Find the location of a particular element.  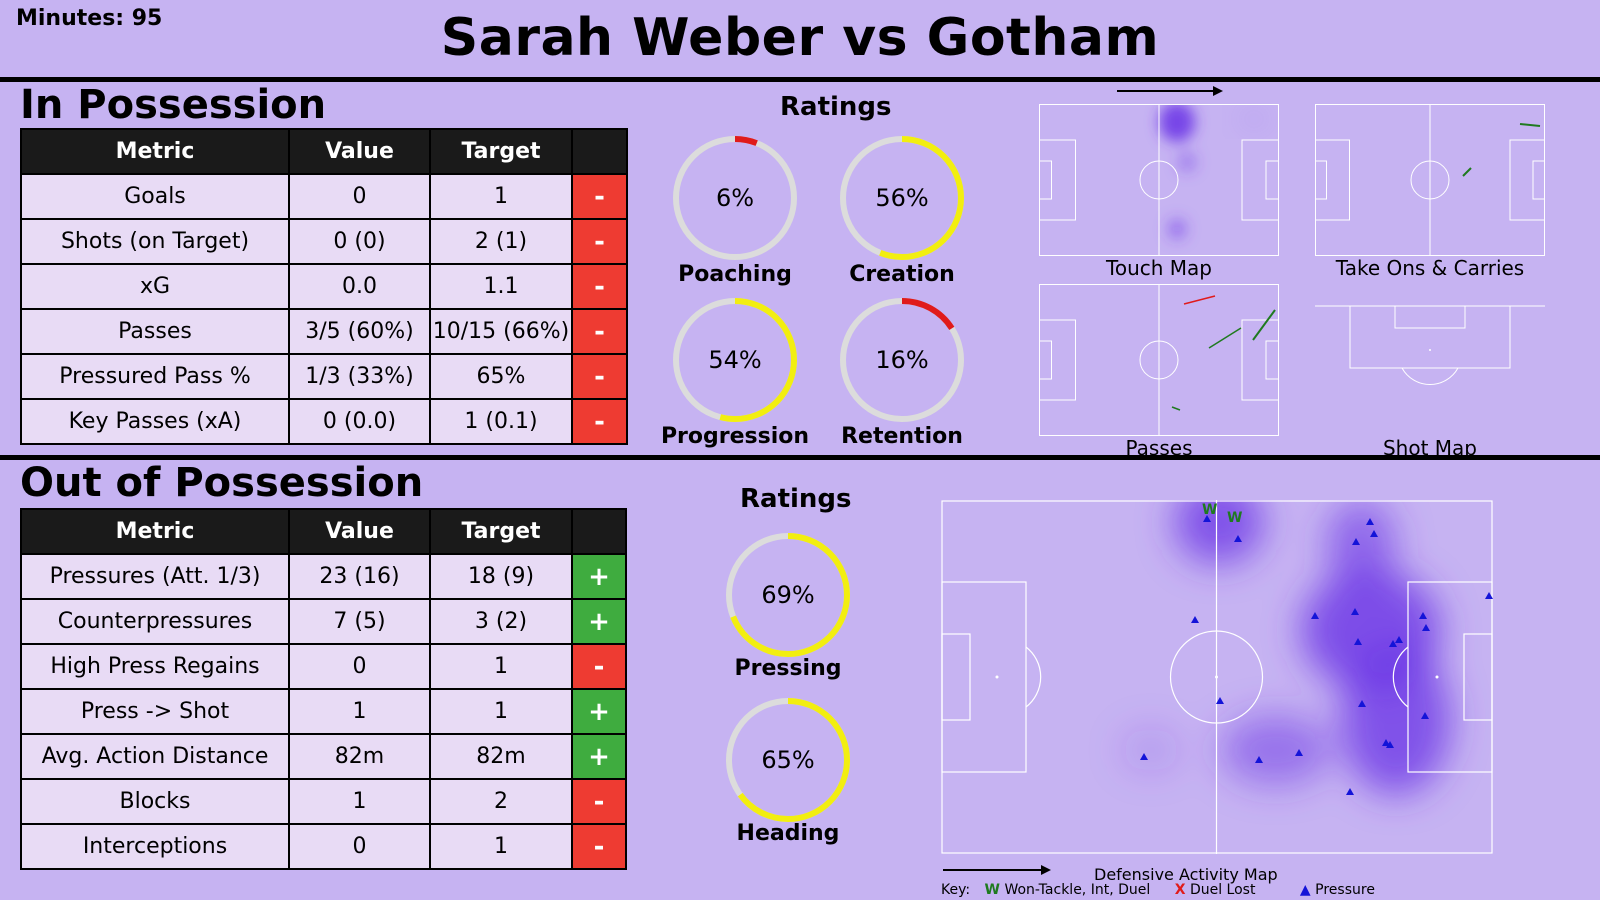

metric-cell: Press -> Shot is located at coordinates (155, 711).